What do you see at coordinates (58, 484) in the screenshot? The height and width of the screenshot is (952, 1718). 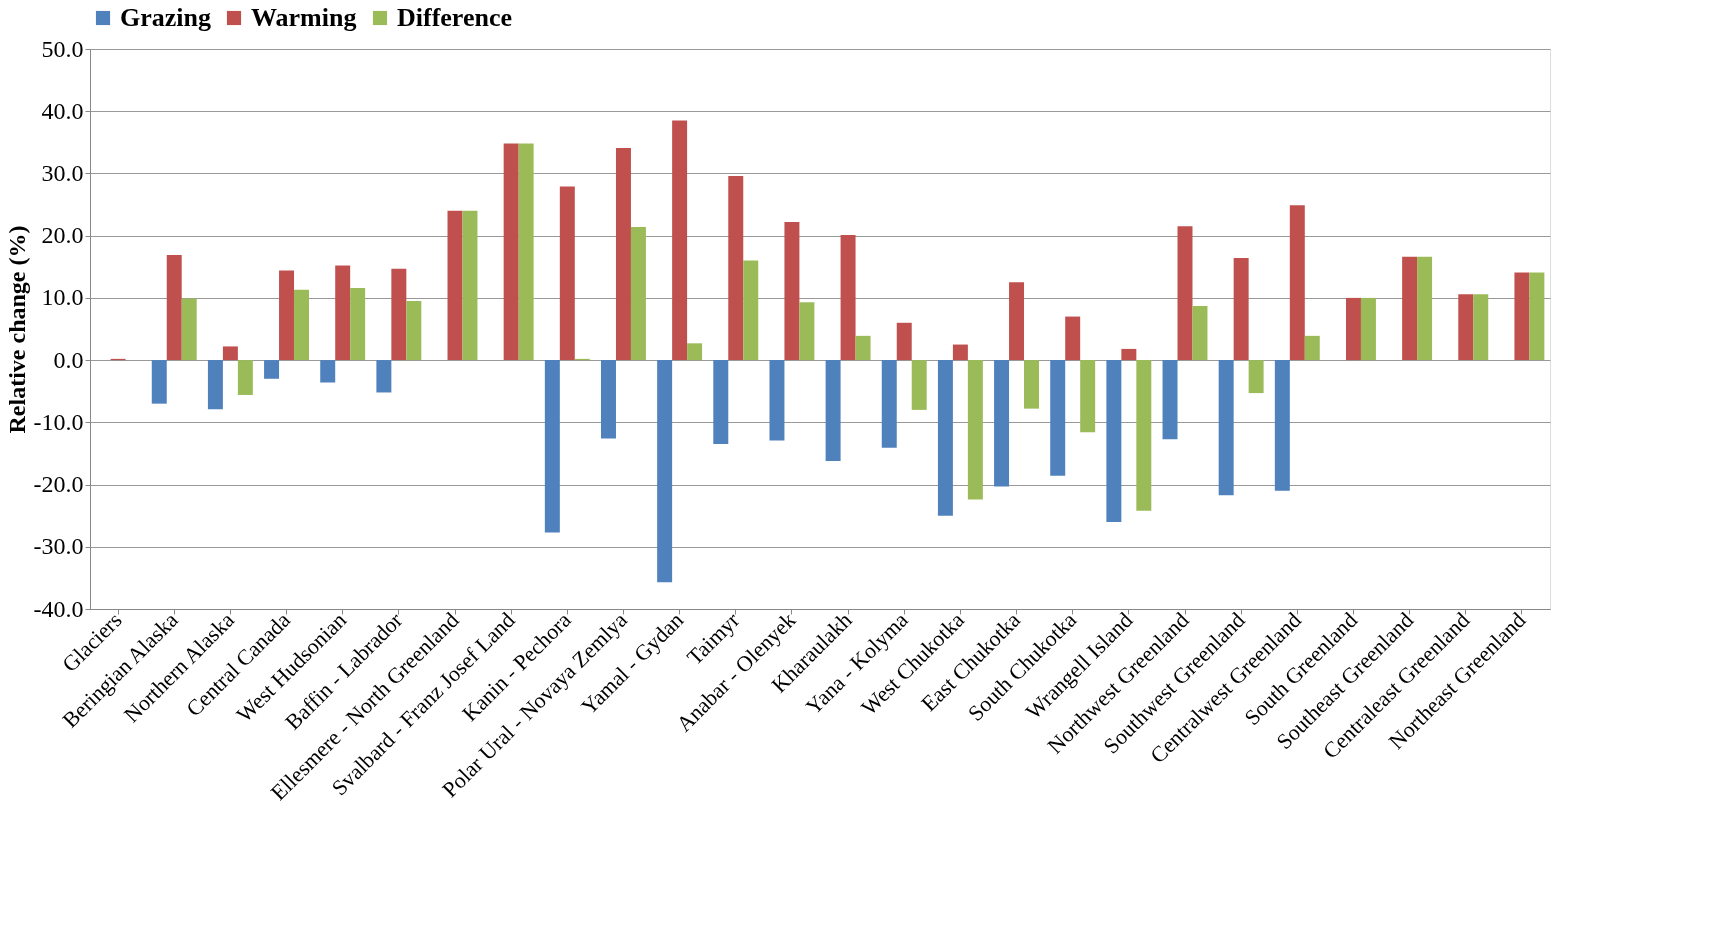 I see `y-tick-label: -20.0` at bounding box center [58, 484].